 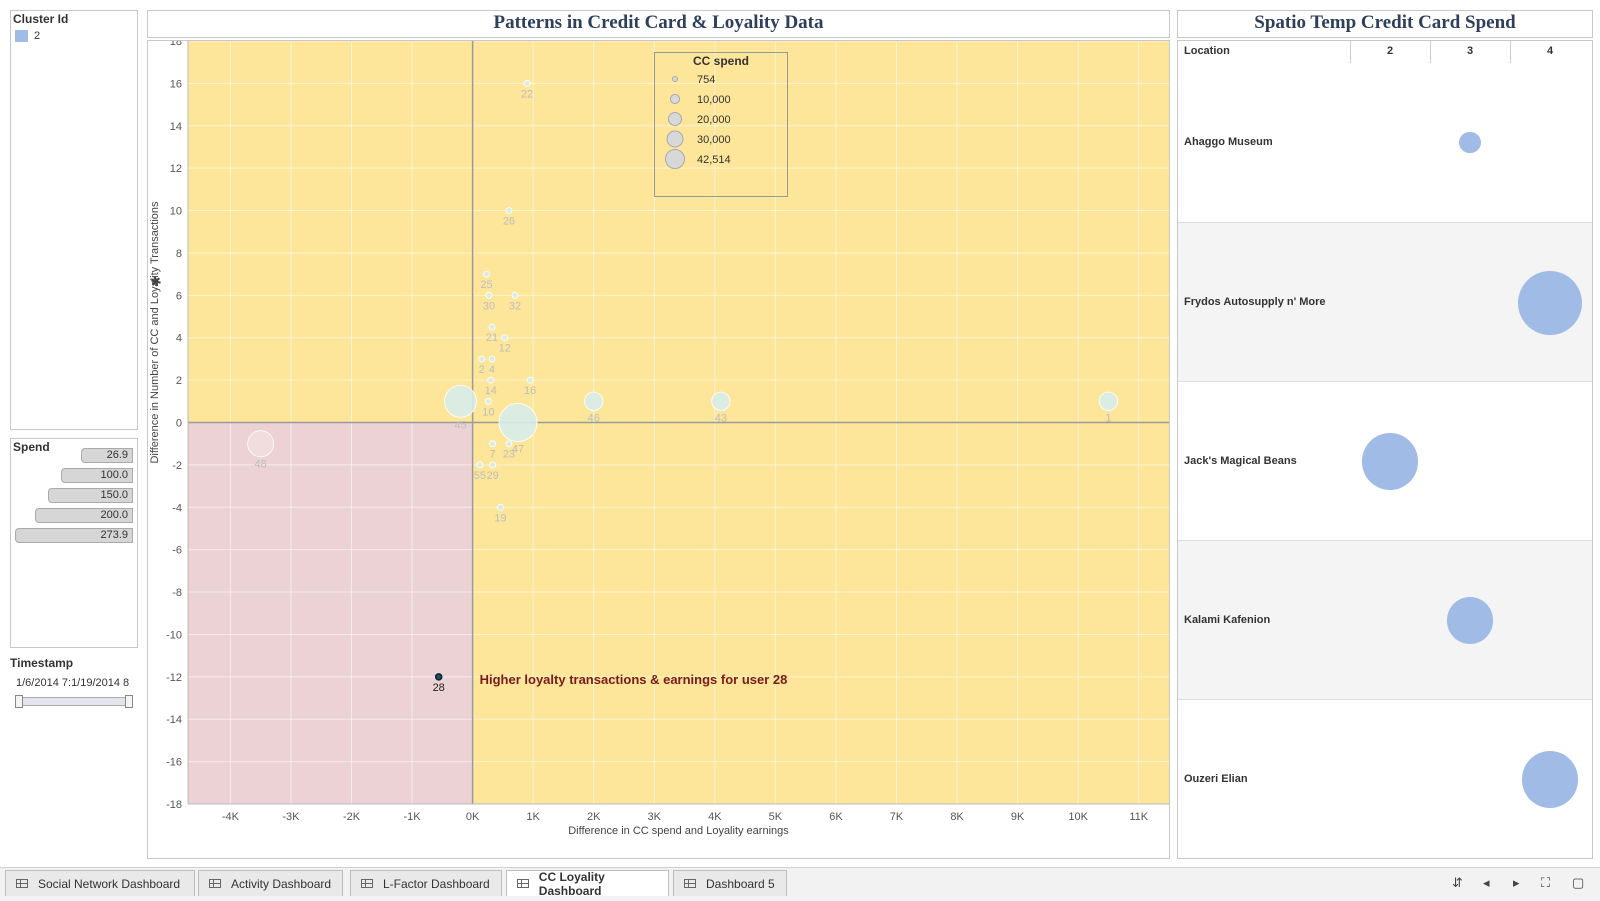 What do you see at coordinates (179, 296) in the screenshot?
I see `y-tick-label: 6` at bounding box center [179, 296].